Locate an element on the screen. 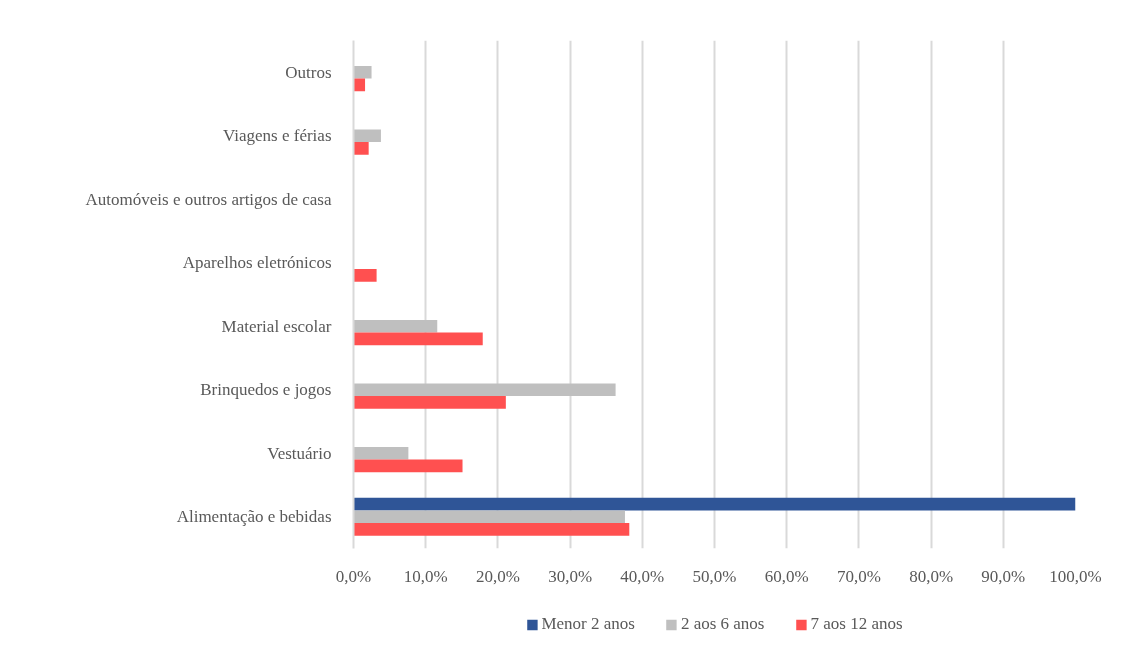  legend-label: Menor 2 anos is located at coordinates (588, 624).